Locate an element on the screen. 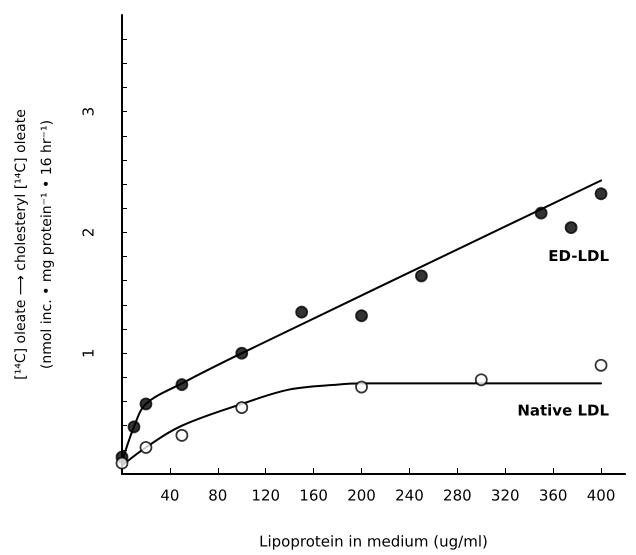 The height and width of the screenshot is (555, 636). y-tick-label: 2 is located at coordinates (89, 233).